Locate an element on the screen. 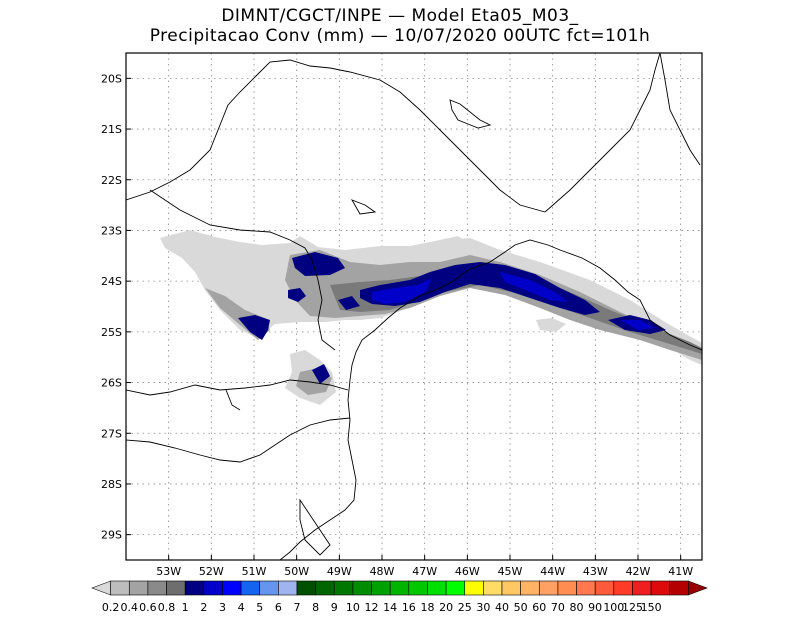 This screenshot has width=800, height=618. lon-tick-label: 42W is located at coordinates (638, 571).